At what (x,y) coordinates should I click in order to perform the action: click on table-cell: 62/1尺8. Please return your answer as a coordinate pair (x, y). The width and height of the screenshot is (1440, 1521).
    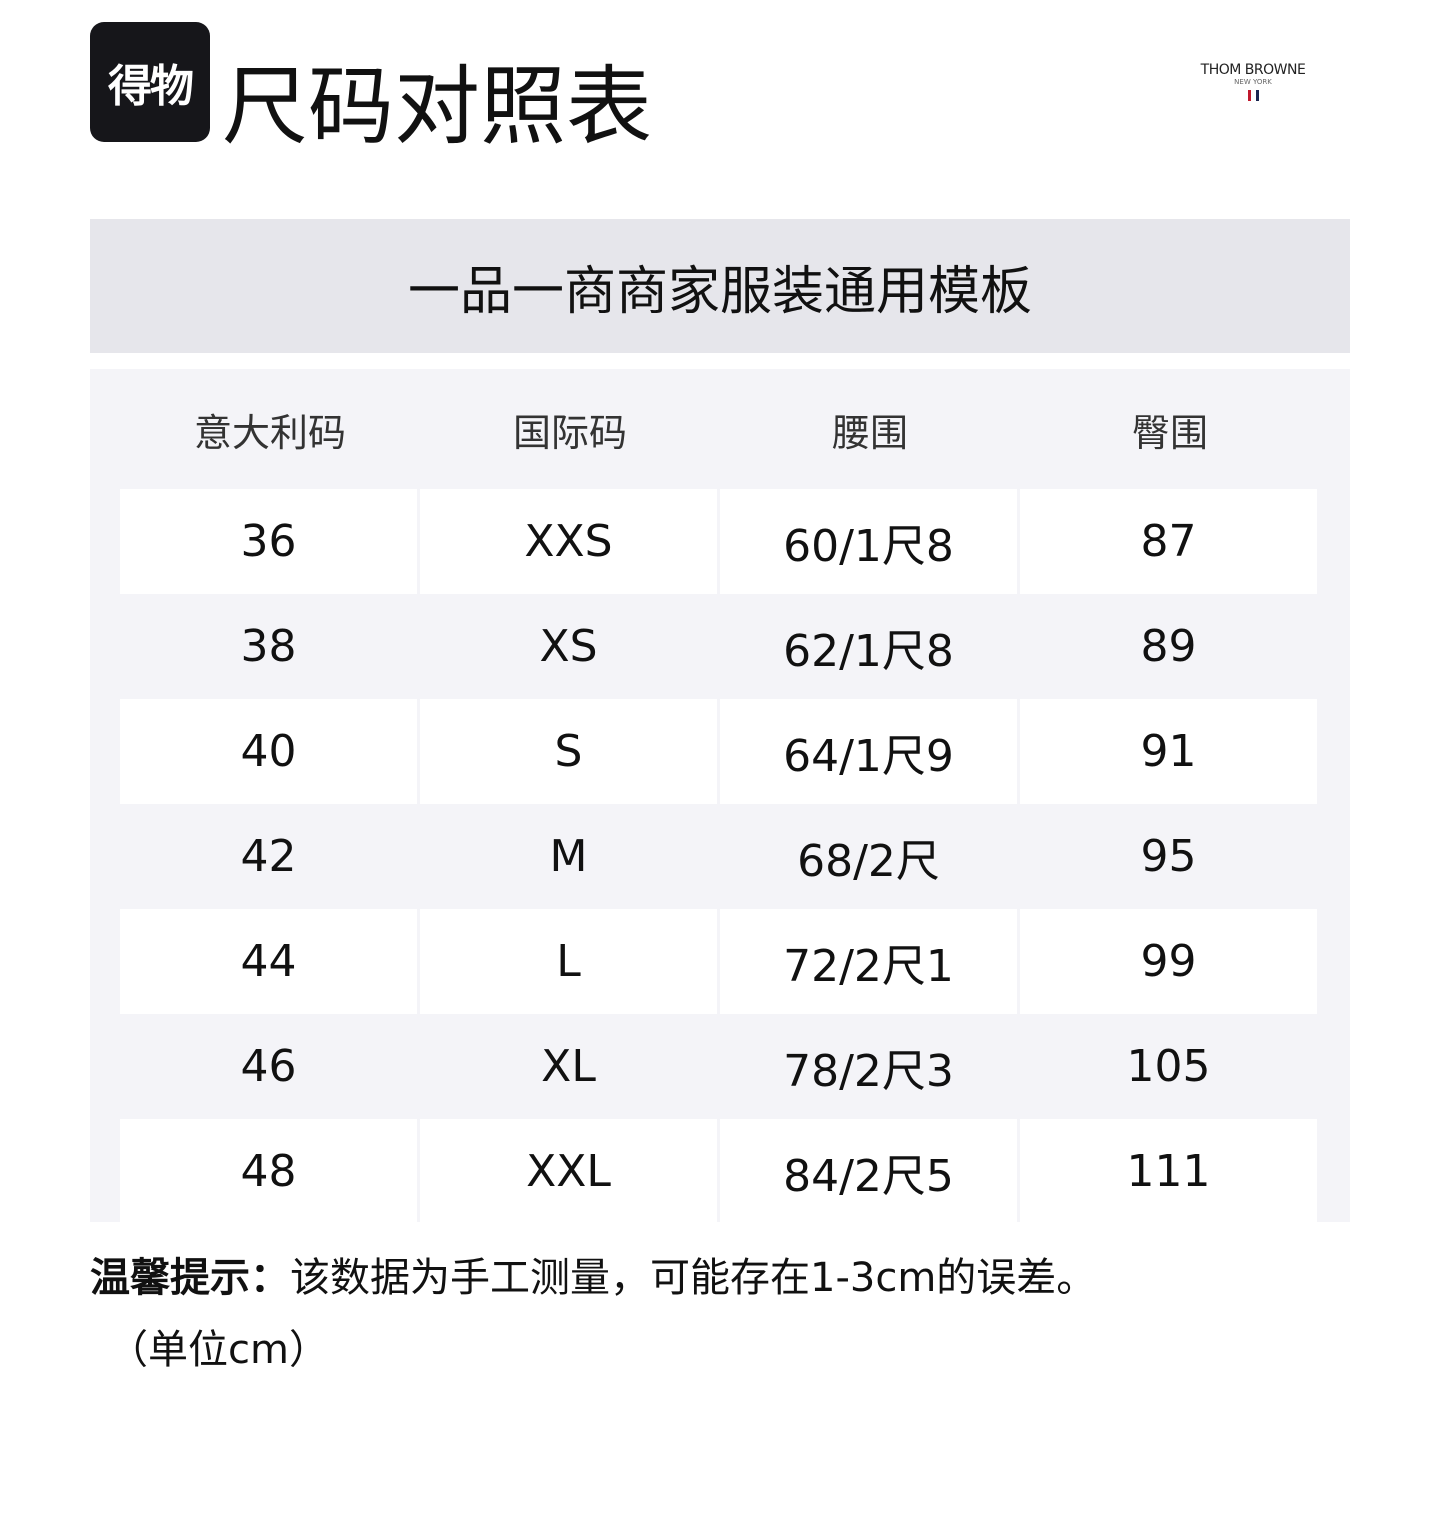
    Looking at the image, I should click on (868, 651).